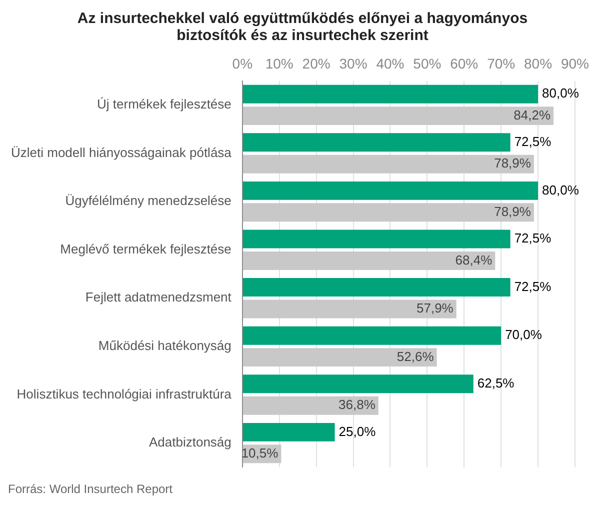  Describe the element at coordinates (279, 63) in the screenshot. I see `x-tick-label: 10%` at that location.